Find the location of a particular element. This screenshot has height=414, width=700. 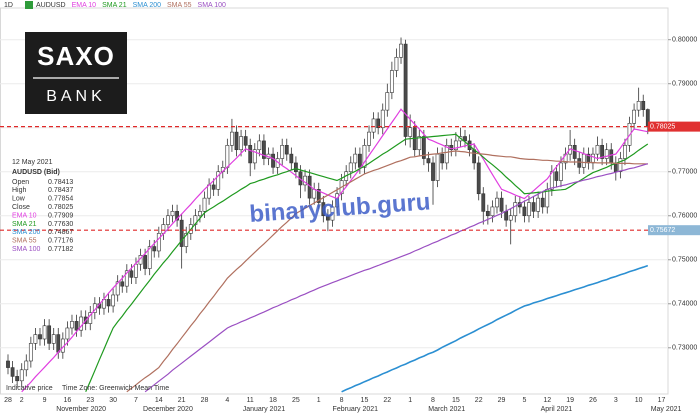

x-tick-label: 5 is located at coordinates (524, 400).